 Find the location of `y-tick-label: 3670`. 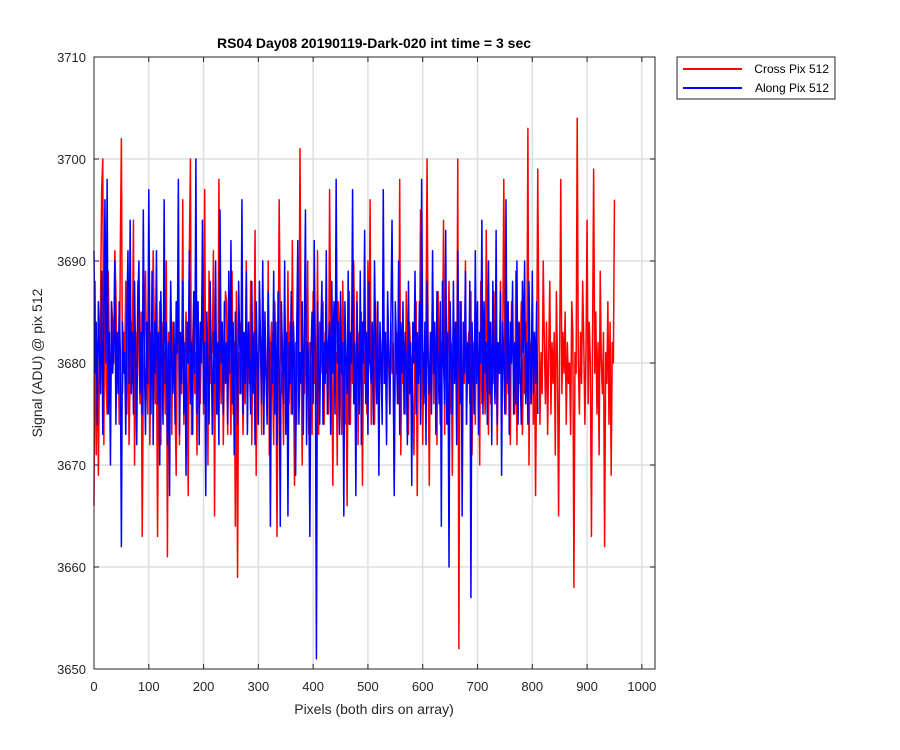

y-tick-label: 3670 is located at coordinates (71, 465).